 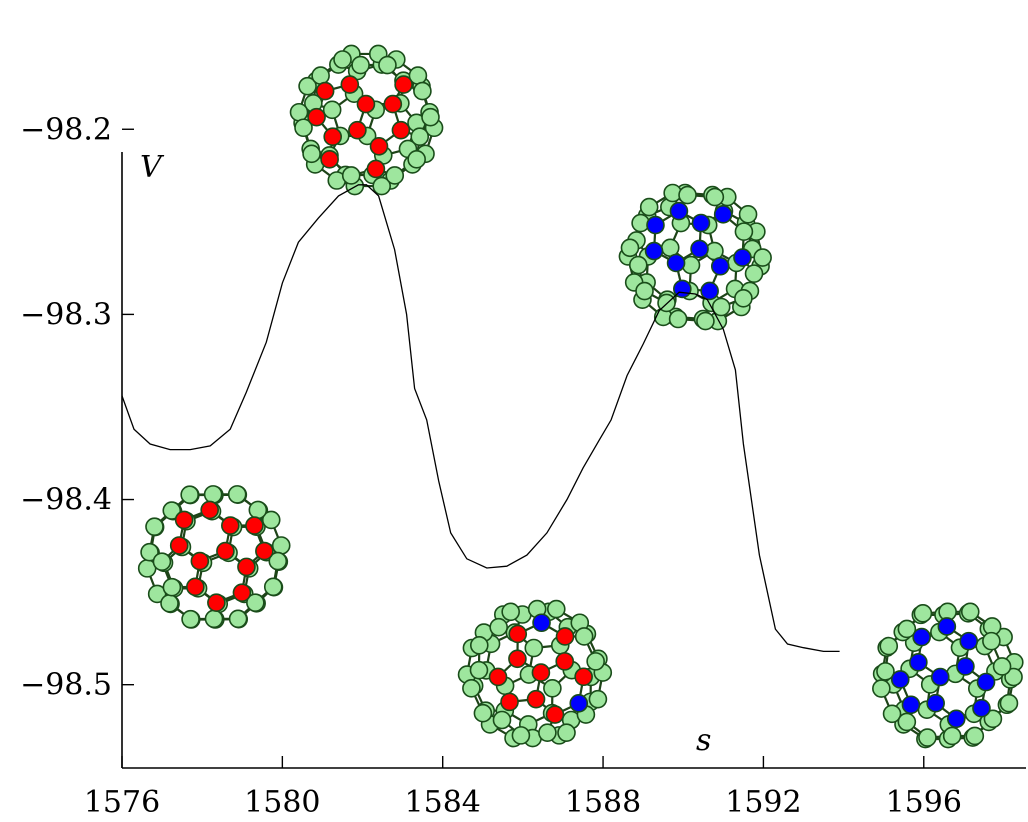 I want to click on x-tick-label-1592: 1592, so click(x=763, y=802).